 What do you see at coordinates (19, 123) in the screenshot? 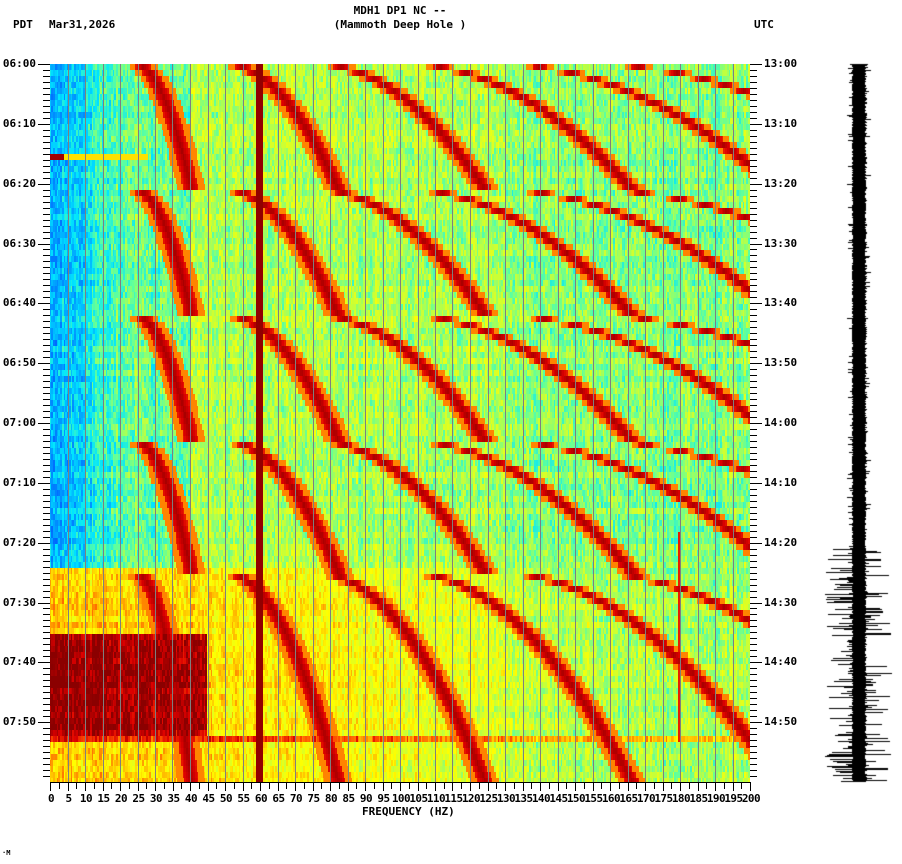
I see `time-tick-label-left: 06:10` at bounding box center [19, 123].